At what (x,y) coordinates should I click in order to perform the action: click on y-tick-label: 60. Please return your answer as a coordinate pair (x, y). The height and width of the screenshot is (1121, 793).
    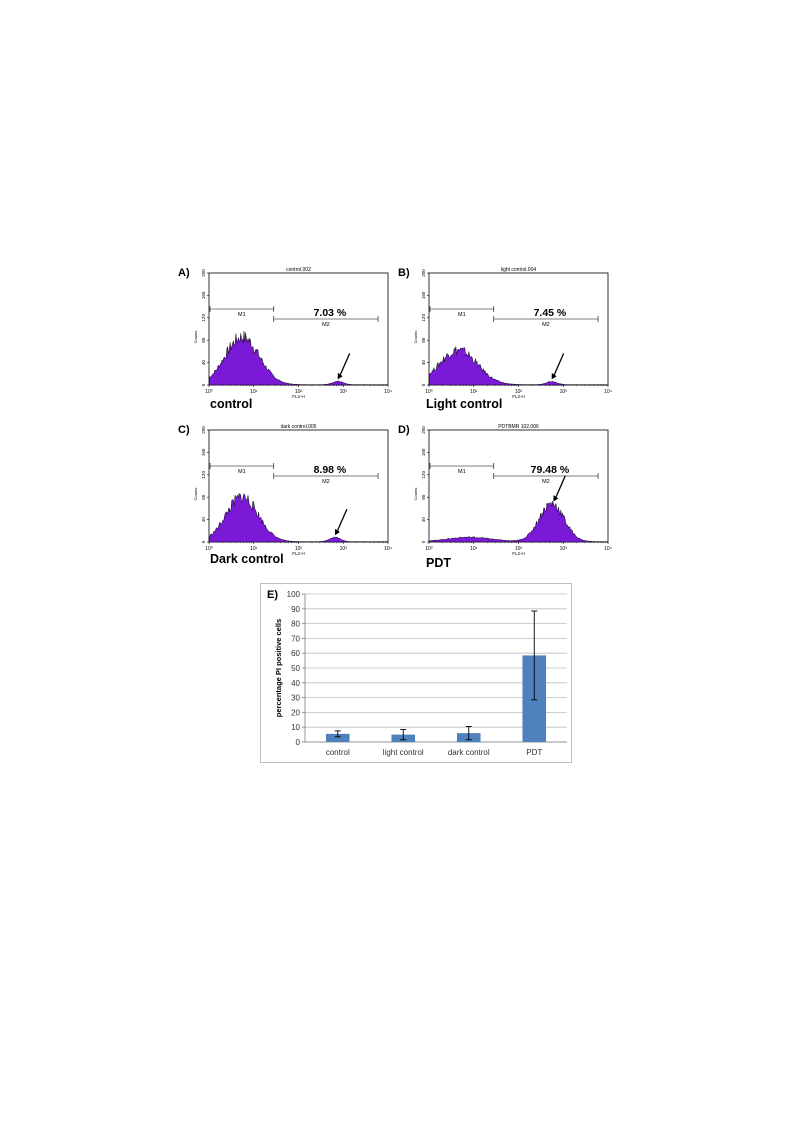
    Looking at the image, I should click on (295, 653).